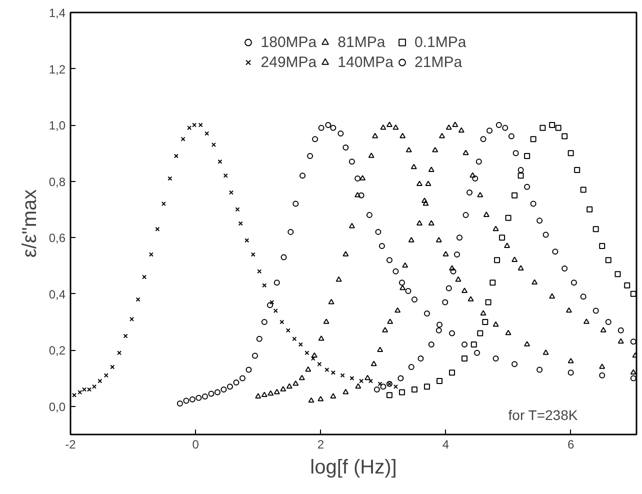 Image resolution: width=642 pixels, height=494 pixels. Describe the element at coordinates (57, 125) in the screenshot. I see `y-tick-label: 1,0` at that location.